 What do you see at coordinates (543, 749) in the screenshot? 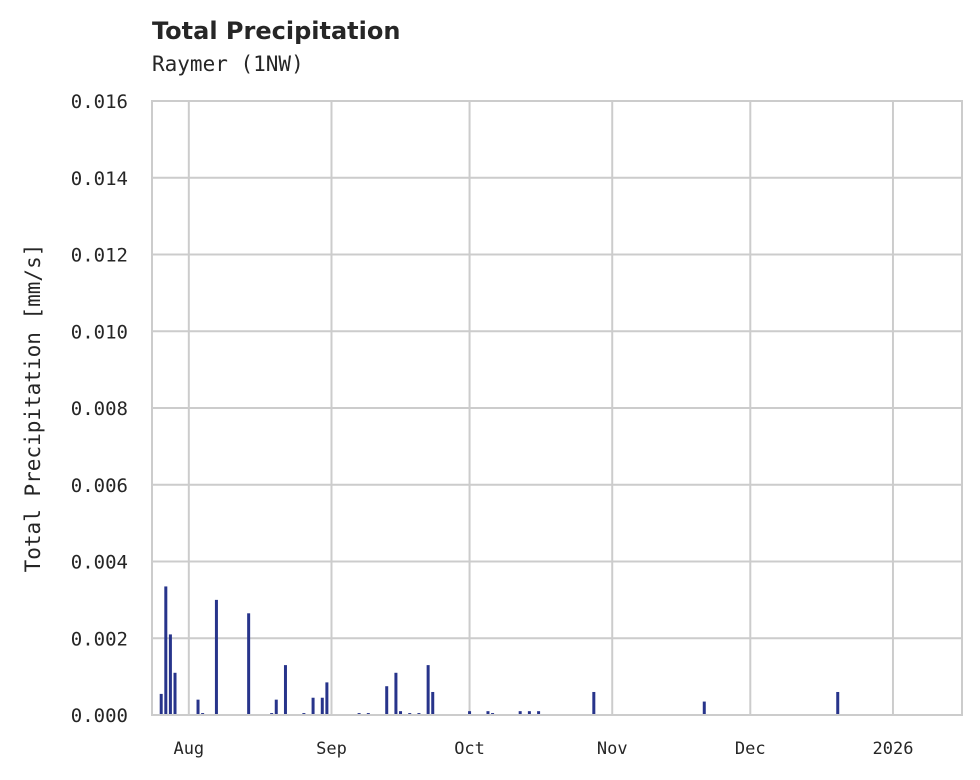
I see `x-axis-ticks: Aug Sep Oct Nov Dec 2026` at bounding box center [543, 749].